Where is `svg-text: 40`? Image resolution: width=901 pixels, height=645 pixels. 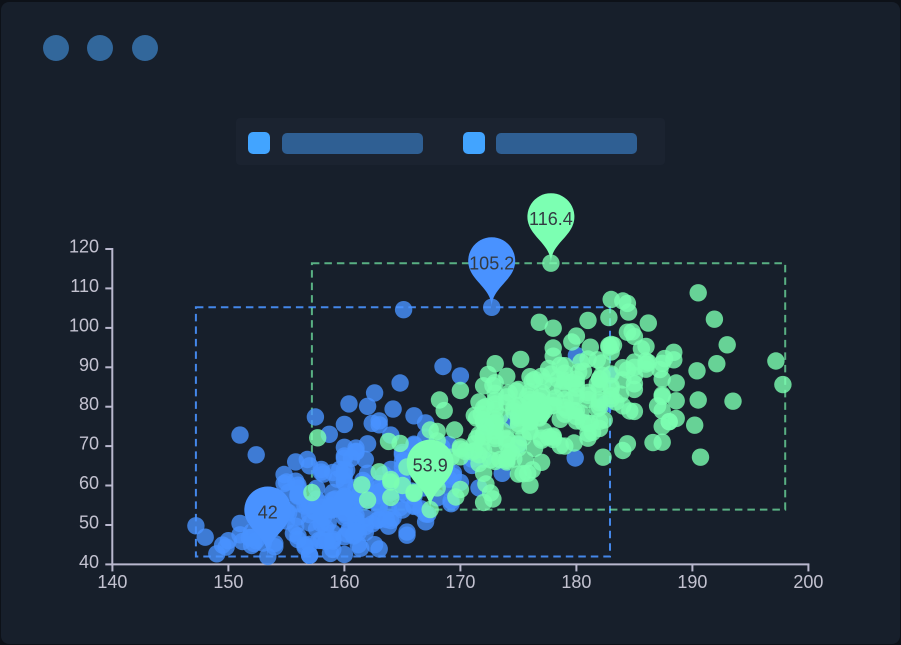
svg-text: 40 is located at coordinates (89, 562).